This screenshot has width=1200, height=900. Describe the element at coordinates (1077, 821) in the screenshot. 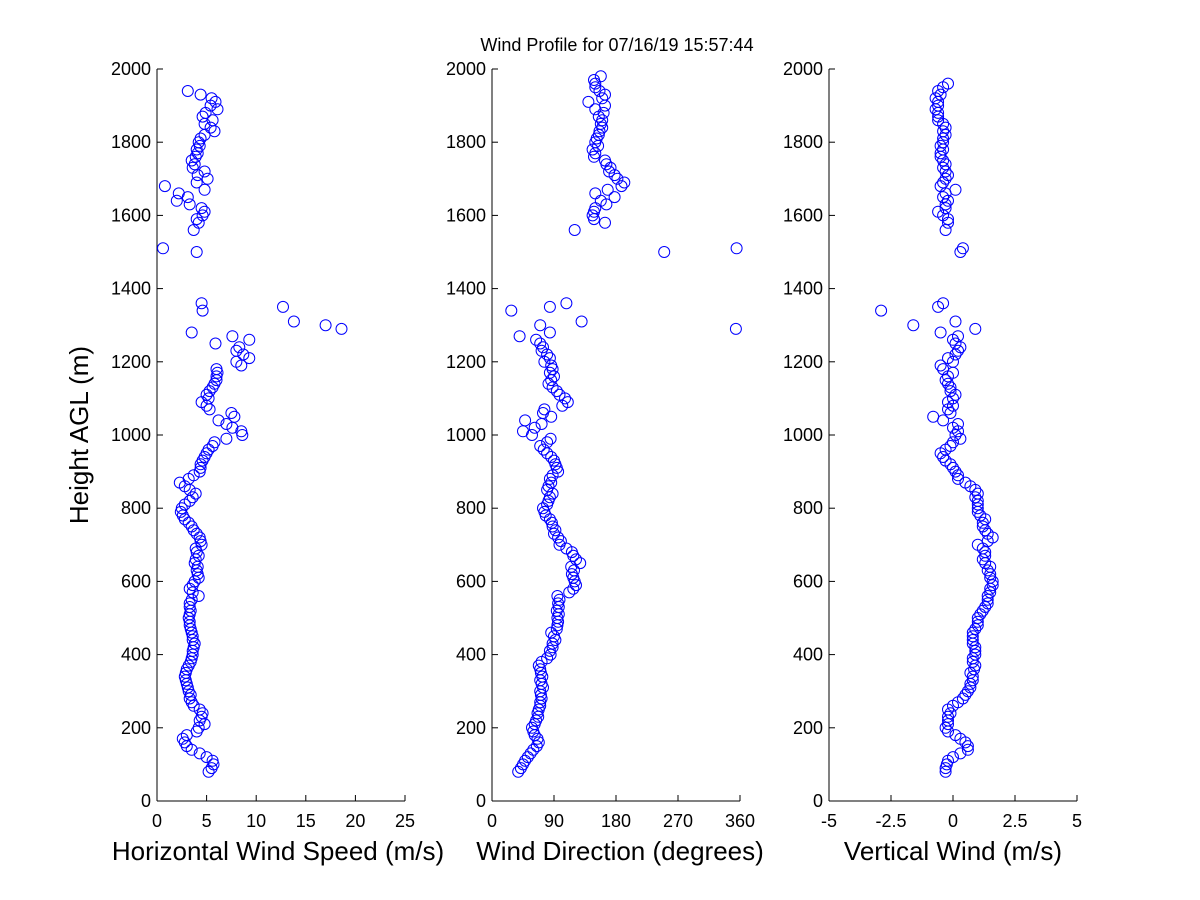

I see `x-tick-label: 5` at that location.